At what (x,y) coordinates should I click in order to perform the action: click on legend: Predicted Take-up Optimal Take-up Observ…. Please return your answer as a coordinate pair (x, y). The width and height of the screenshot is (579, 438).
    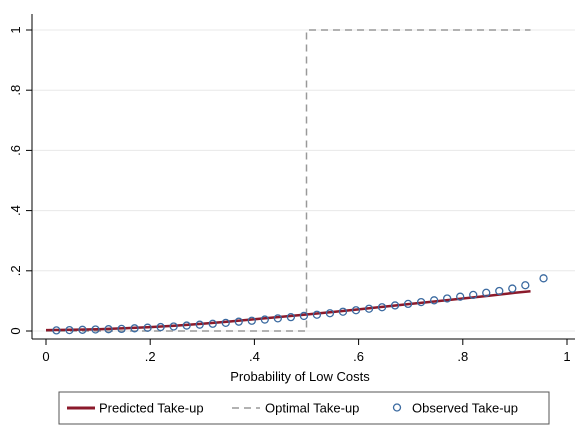
    Looking at the image, I should click on (304, 408).